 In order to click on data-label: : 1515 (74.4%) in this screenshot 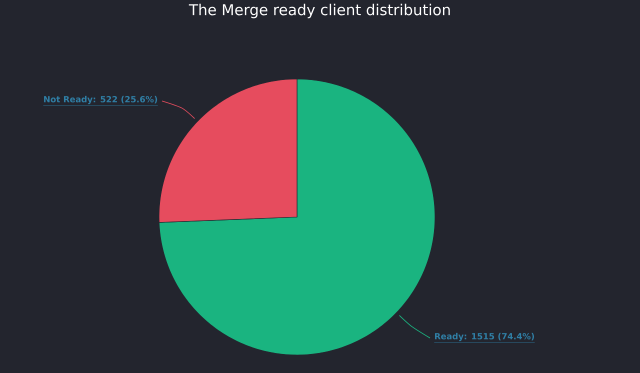, I will do `click(499, 336)`.